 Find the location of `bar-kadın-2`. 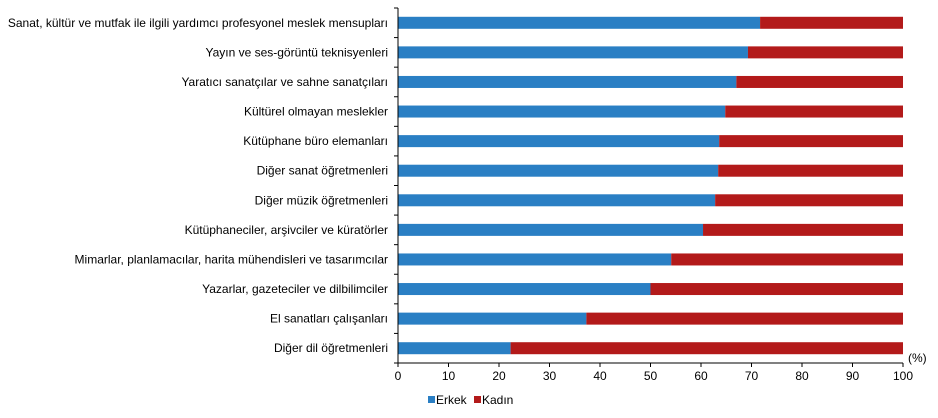

bar-kadın-2 is located at coordinates (819, 81).